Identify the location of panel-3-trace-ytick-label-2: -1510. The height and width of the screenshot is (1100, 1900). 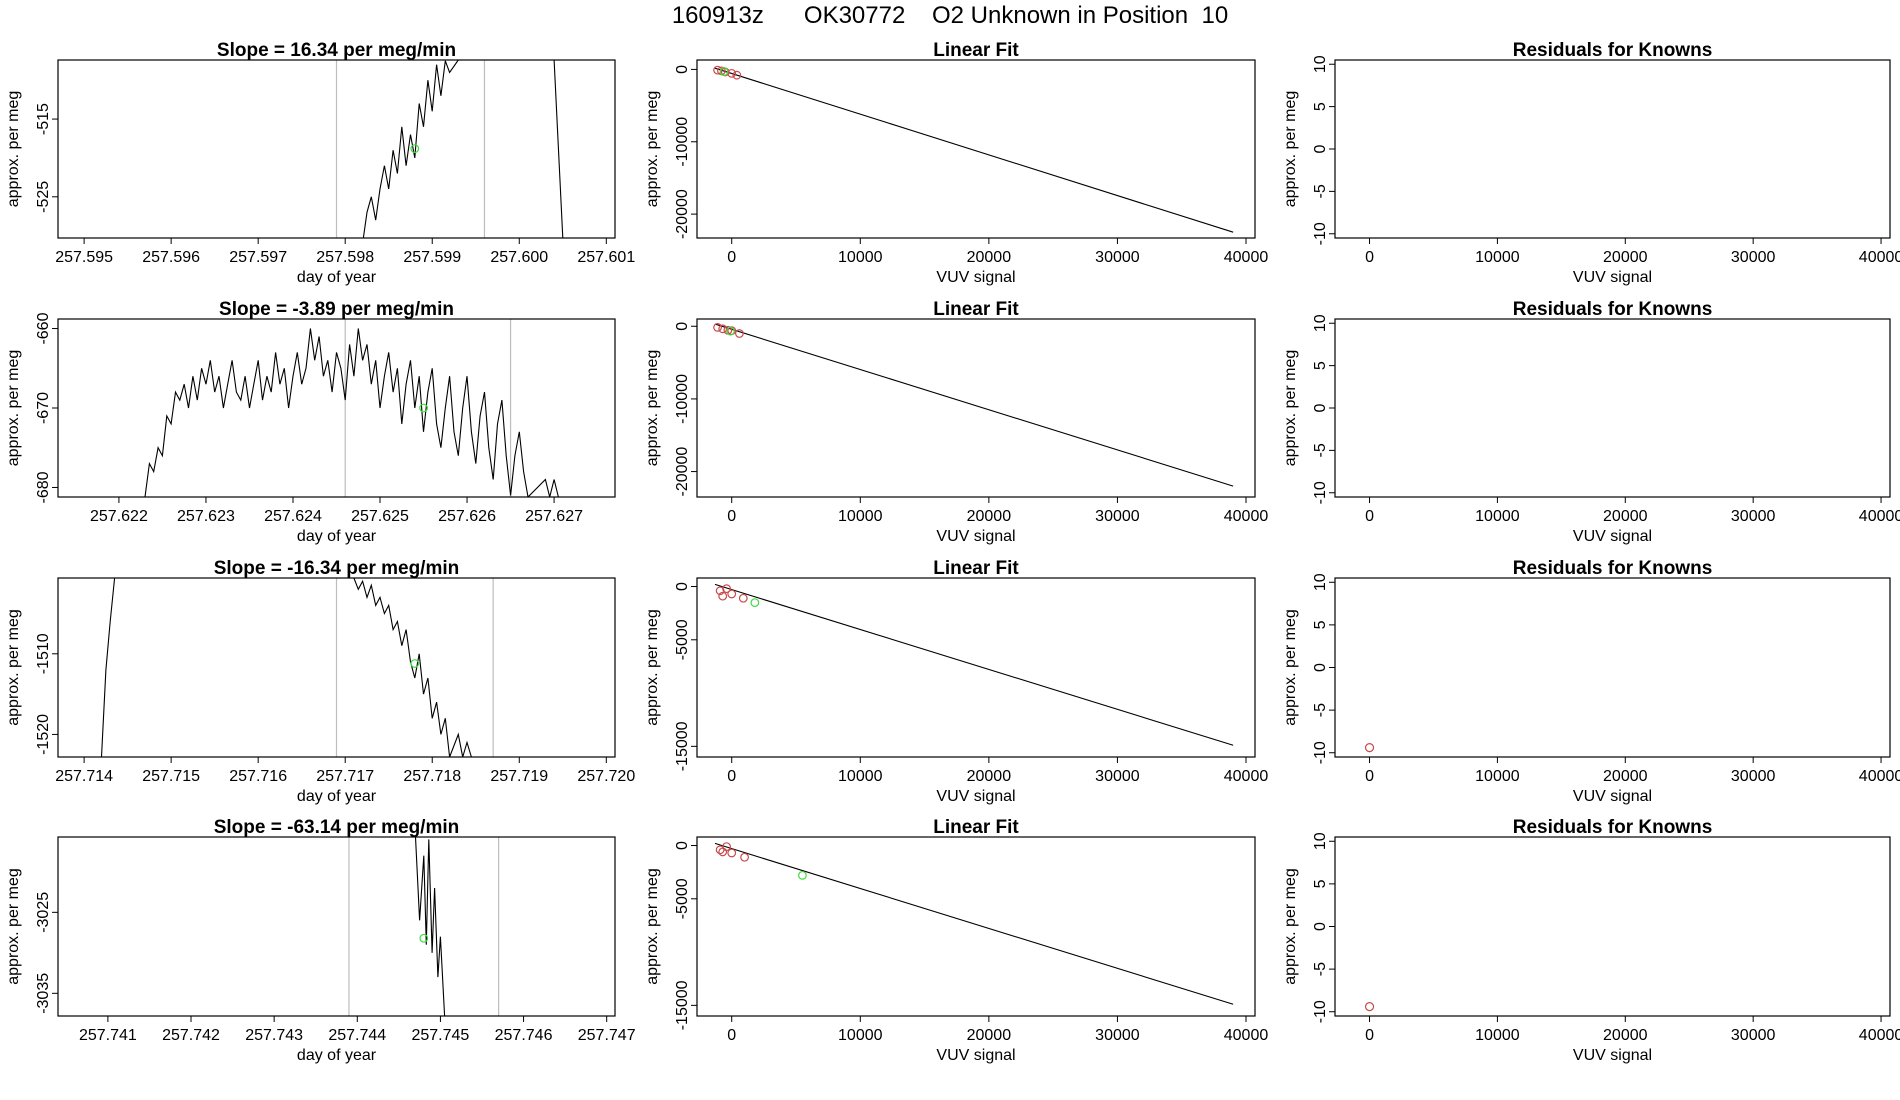
(43, 653).